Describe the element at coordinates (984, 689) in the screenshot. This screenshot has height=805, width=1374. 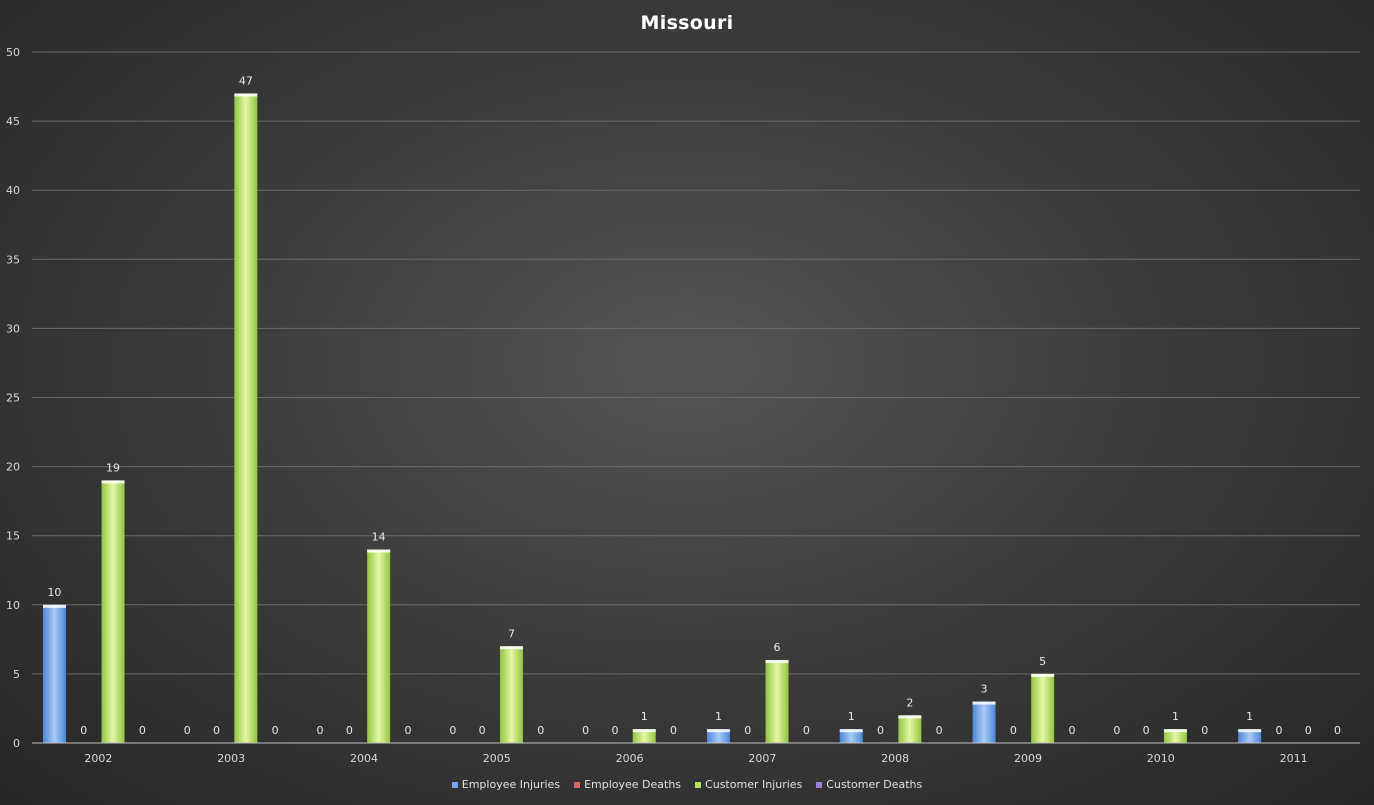
I see `data-label: 3` at that location.